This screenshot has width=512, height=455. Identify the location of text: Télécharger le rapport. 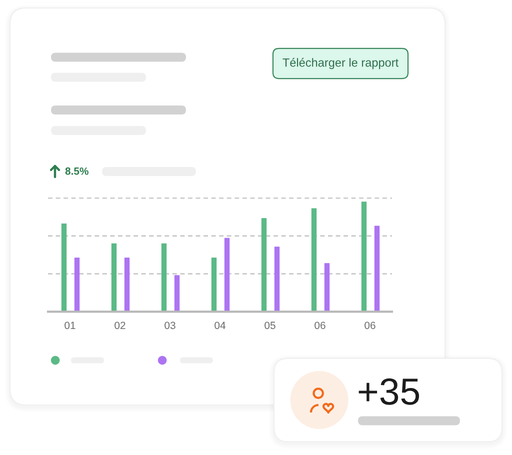
(340, 64).